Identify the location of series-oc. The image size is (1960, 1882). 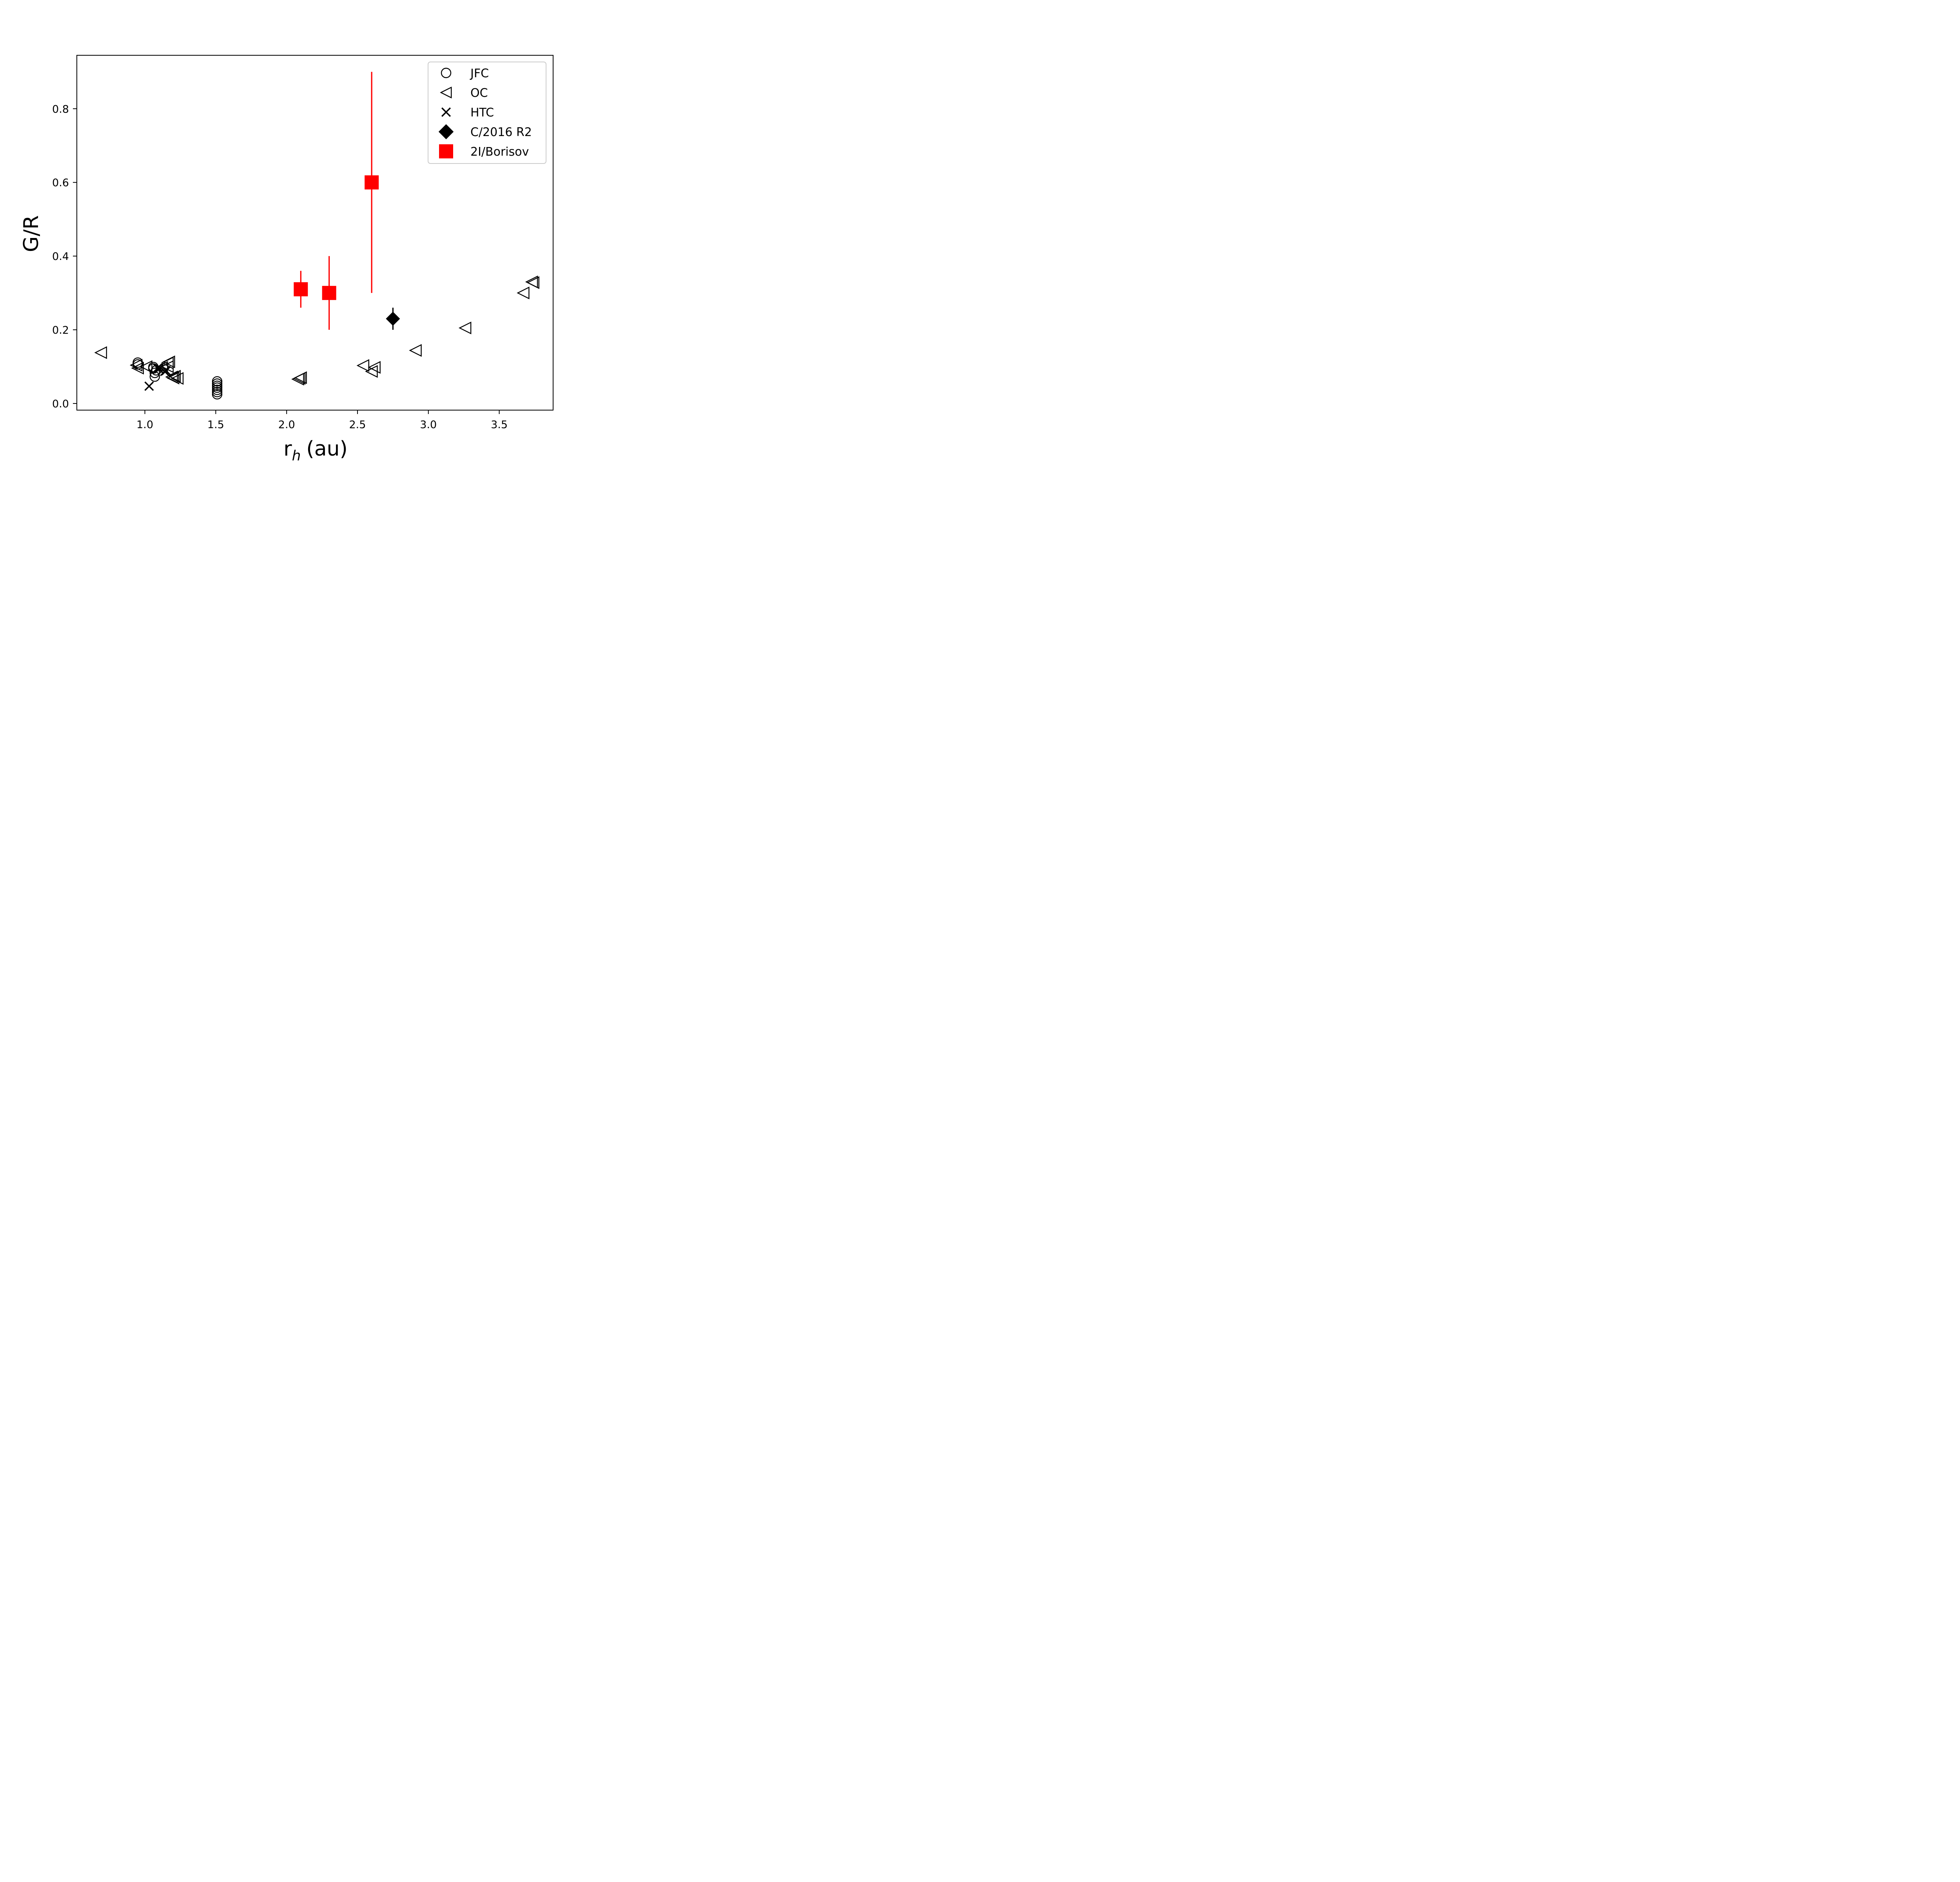
(316, 330).